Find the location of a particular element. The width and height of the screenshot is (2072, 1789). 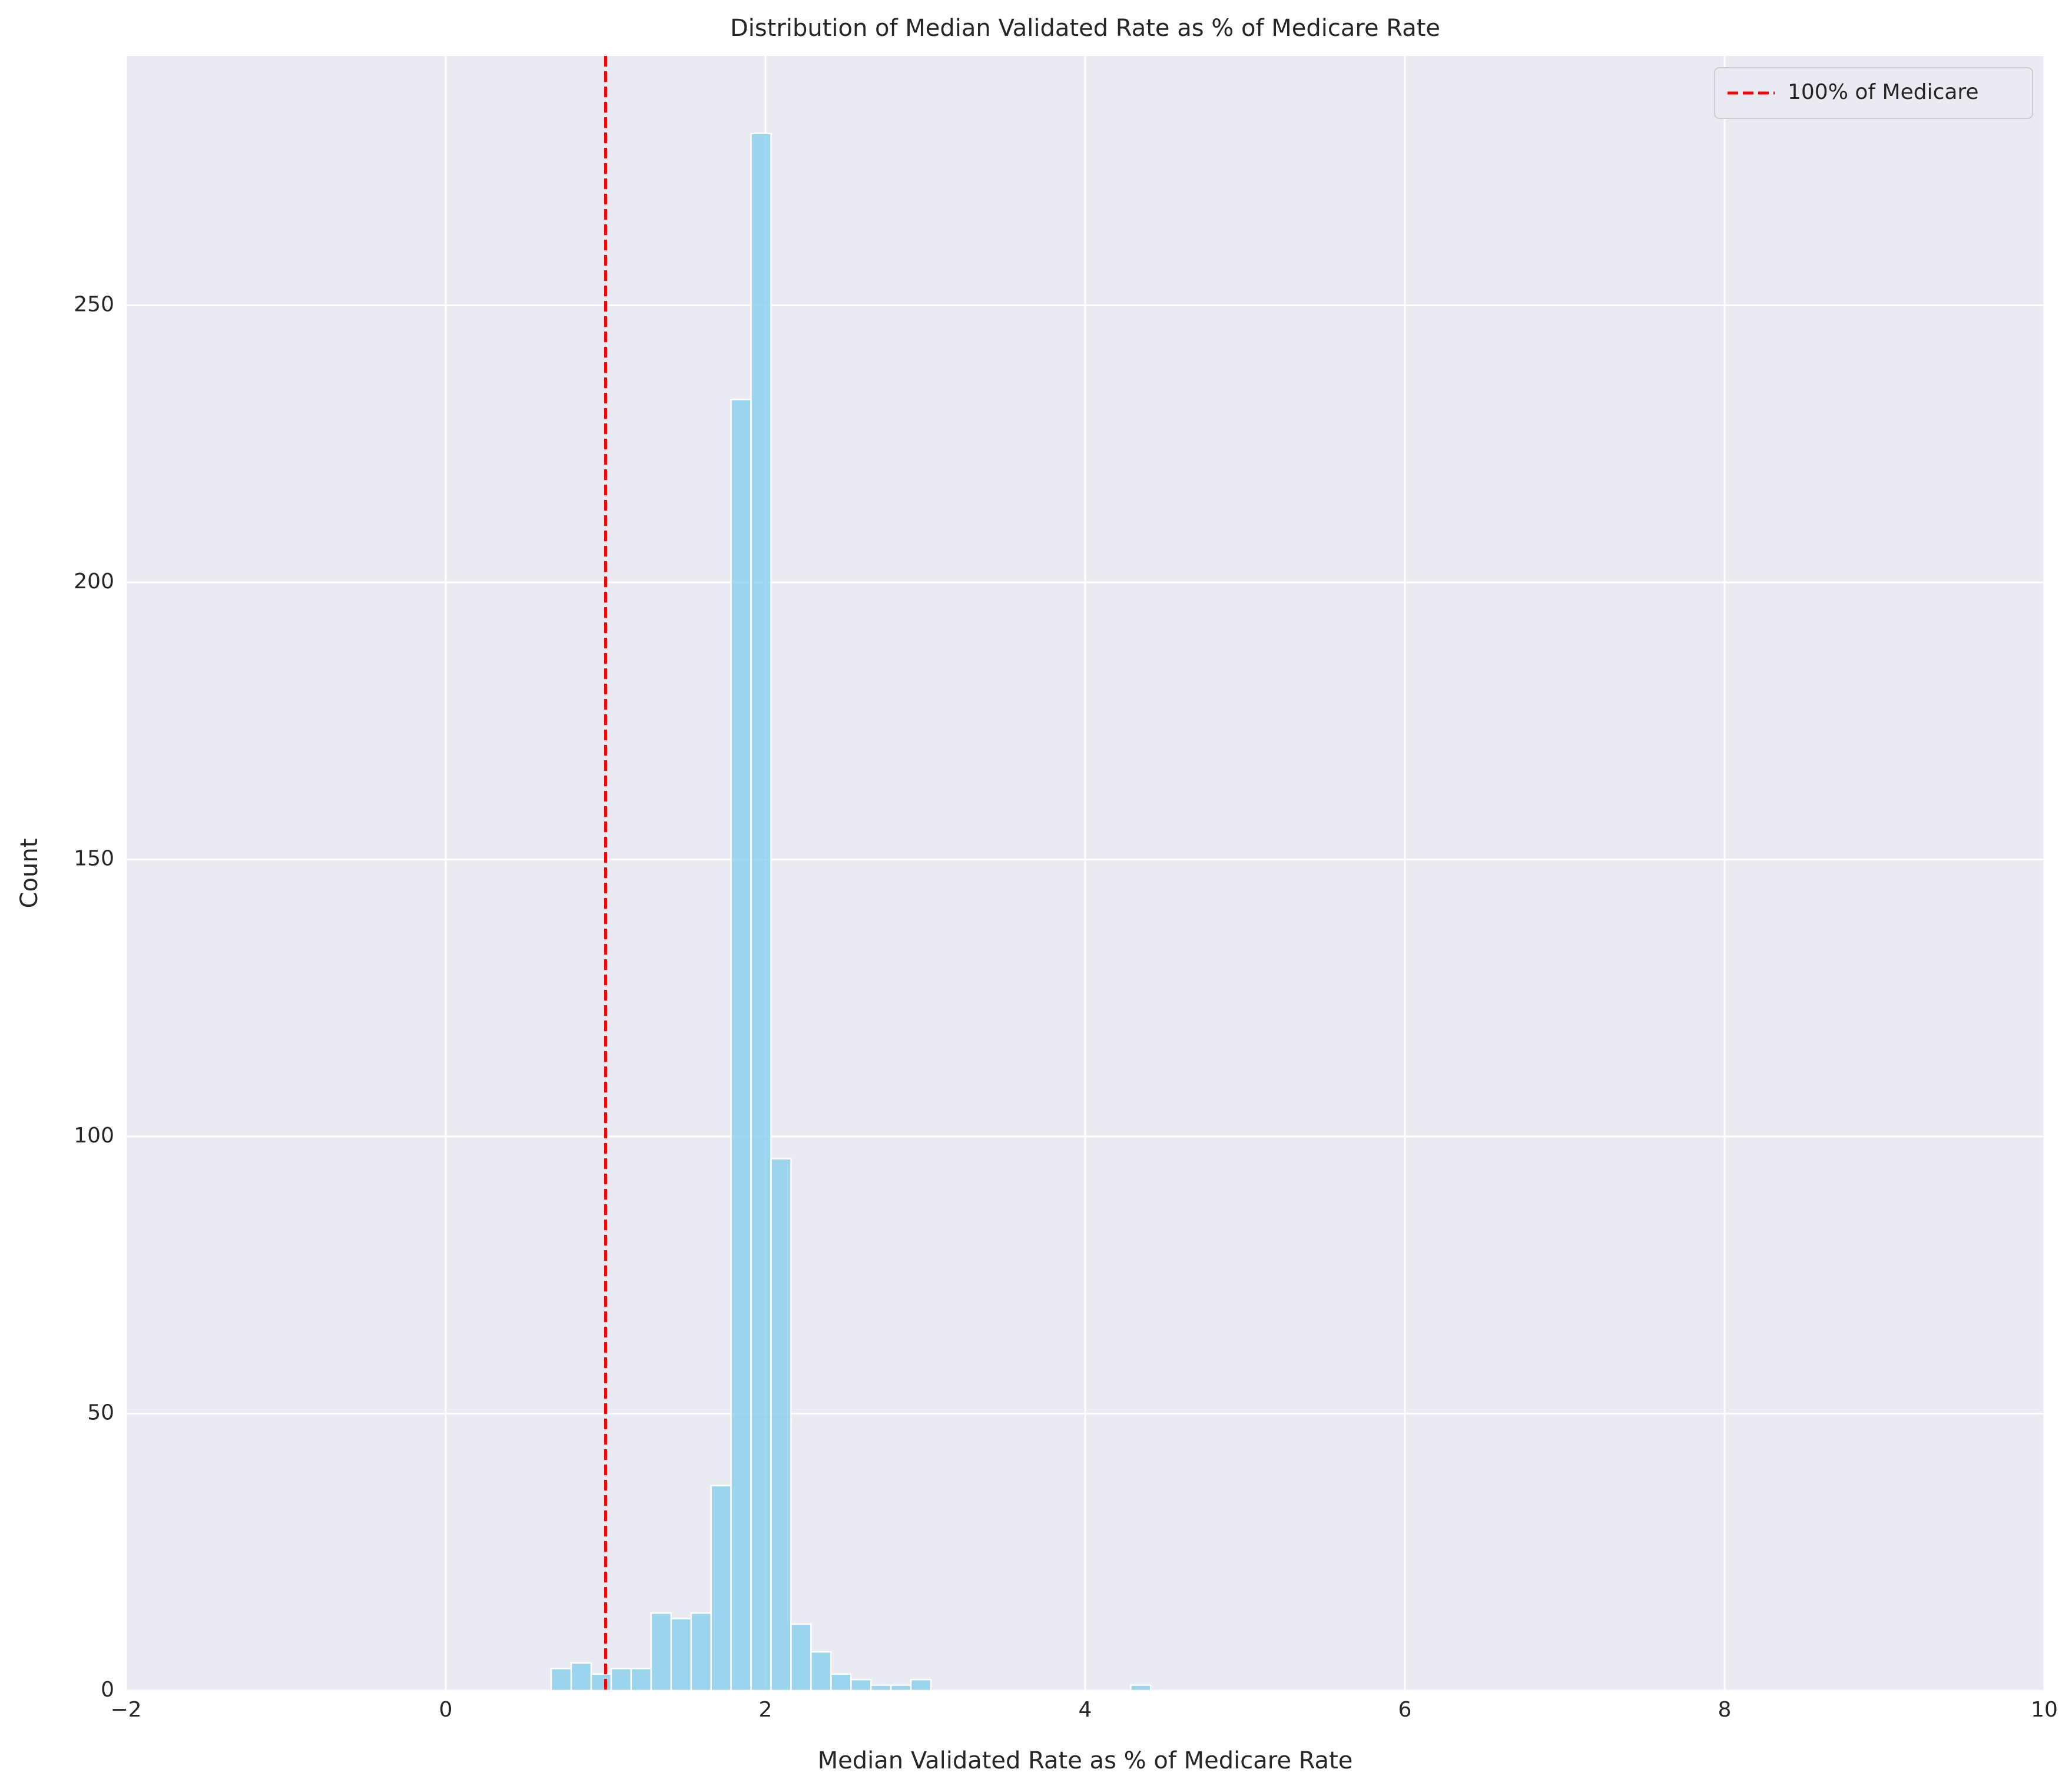

y-tick-label: 50 is located at coordinates (101, 1412).